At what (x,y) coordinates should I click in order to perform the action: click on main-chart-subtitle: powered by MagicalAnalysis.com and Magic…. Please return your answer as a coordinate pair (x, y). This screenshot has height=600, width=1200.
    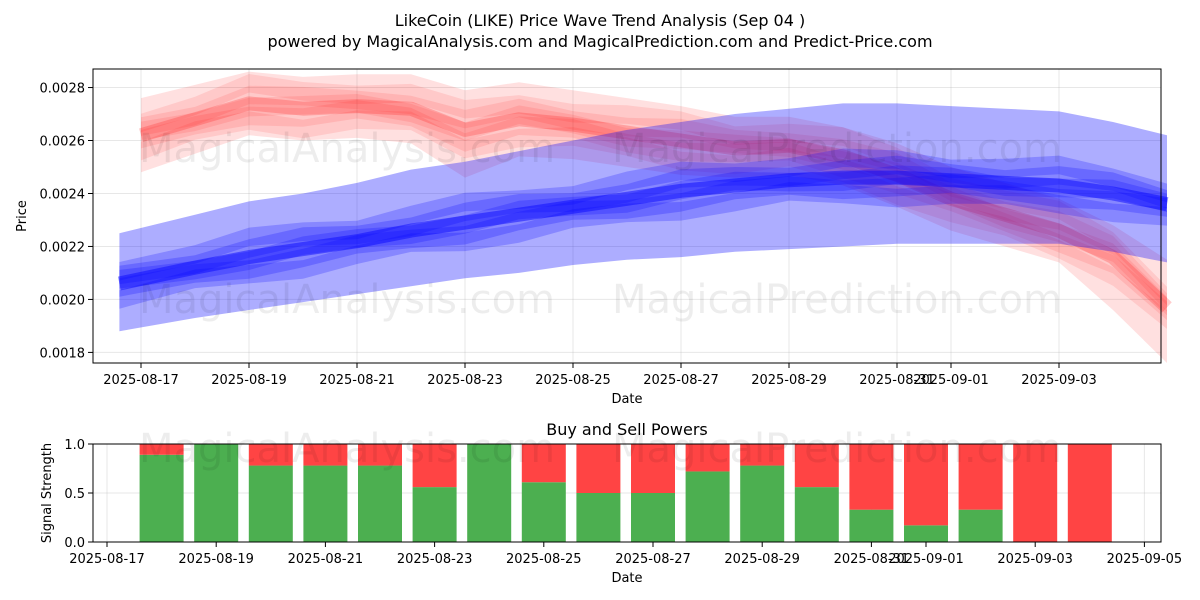
    Looking at the image, I should click on (599, 41).